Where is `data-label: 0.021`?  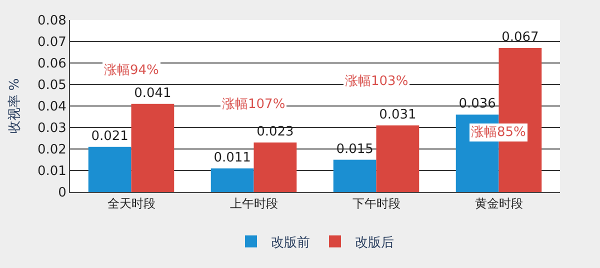 data-label: 0.021 is located at coordinates (109, 136).